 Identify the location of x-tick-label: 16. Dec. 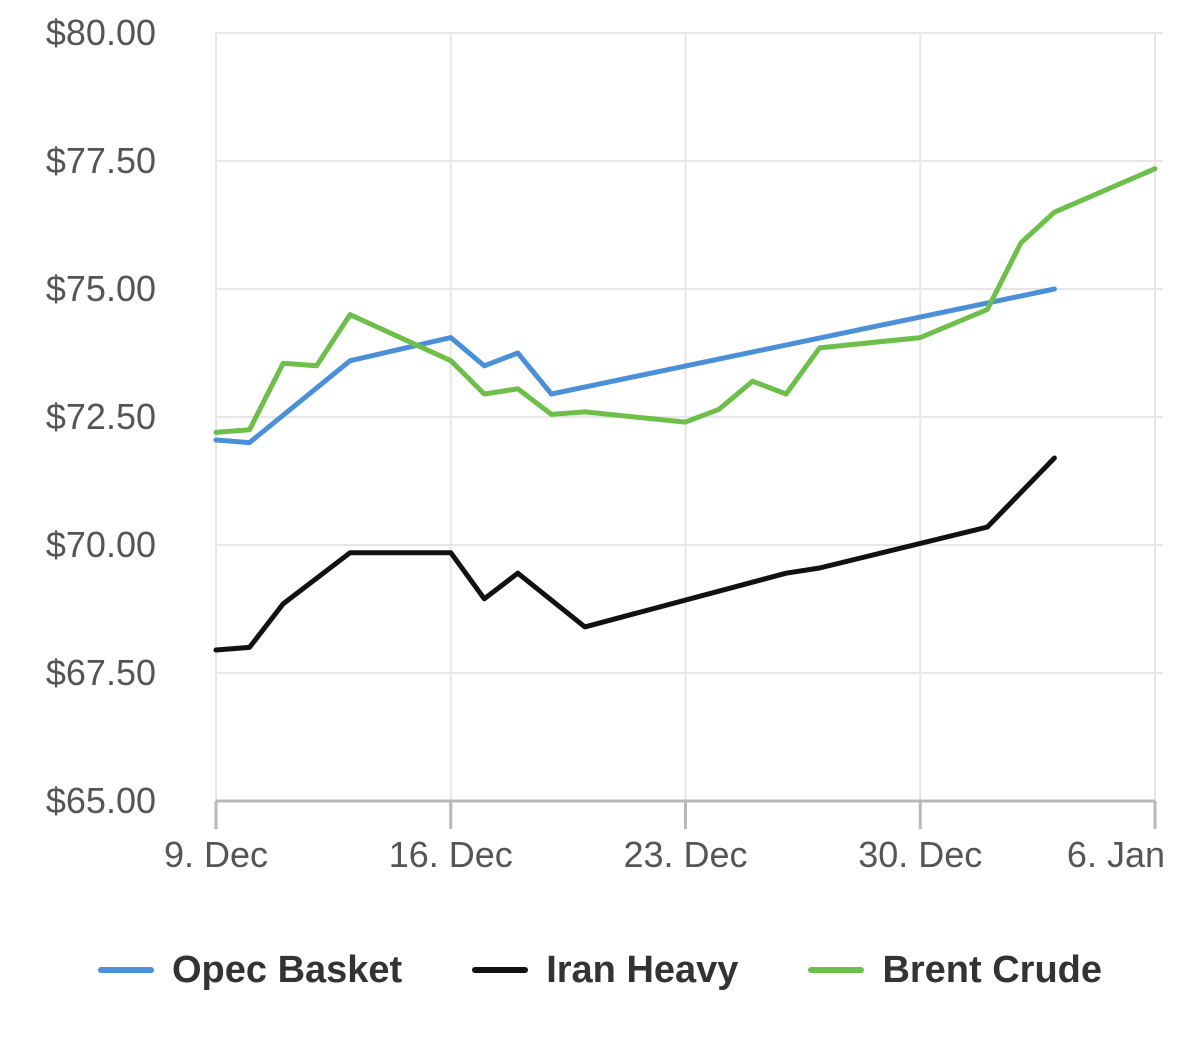
(451, 854).